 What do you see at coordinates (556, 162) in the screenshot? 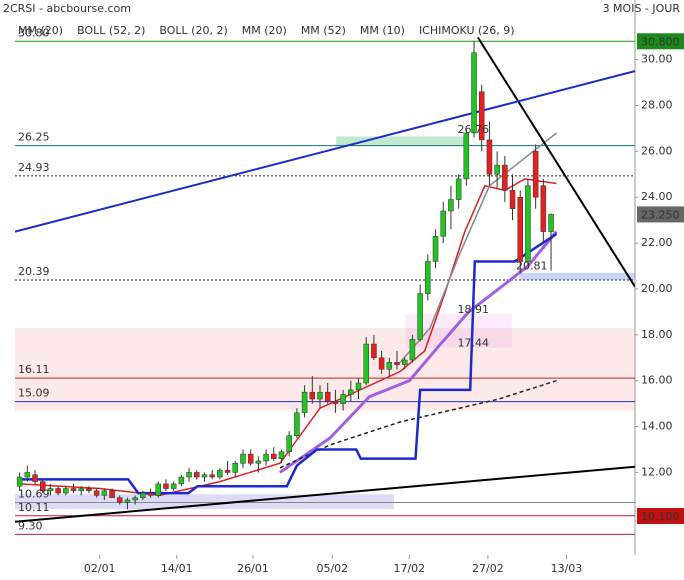
I see `trend-line` at bounding box center [556, 162].